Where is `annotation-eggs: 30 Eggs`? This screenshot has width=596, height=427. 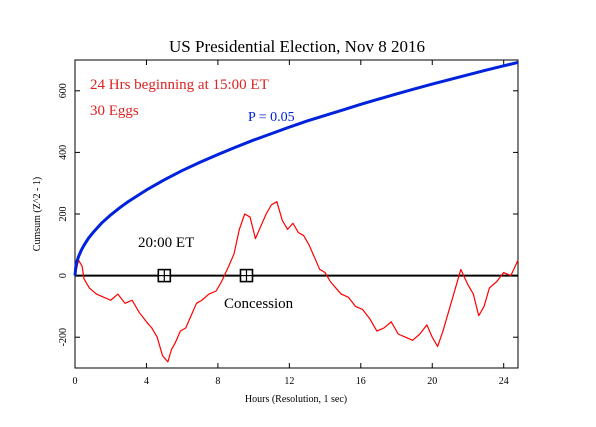
annotation-eggs: 30 Eggs is located at coordinates (114, 111).